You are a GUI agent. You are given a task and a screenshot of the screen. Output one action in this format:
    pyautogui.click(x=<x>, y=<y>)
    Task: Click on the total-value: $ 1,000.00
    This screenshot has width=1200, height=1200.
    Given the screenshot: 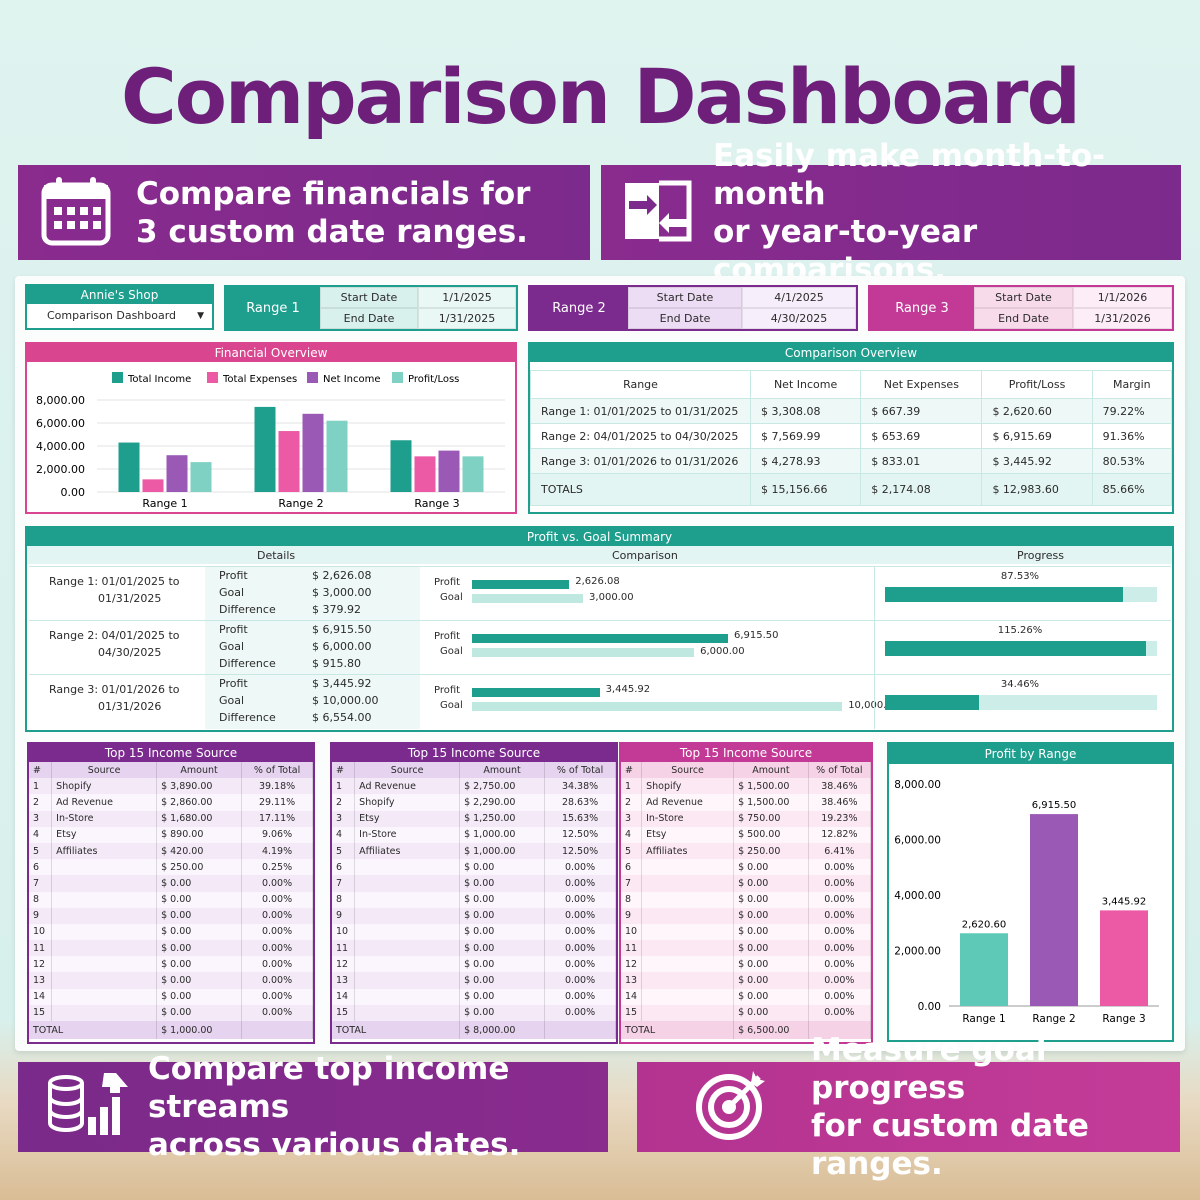 What is the action you would take?
    pyautogui.click(x=199, y=1030)
    